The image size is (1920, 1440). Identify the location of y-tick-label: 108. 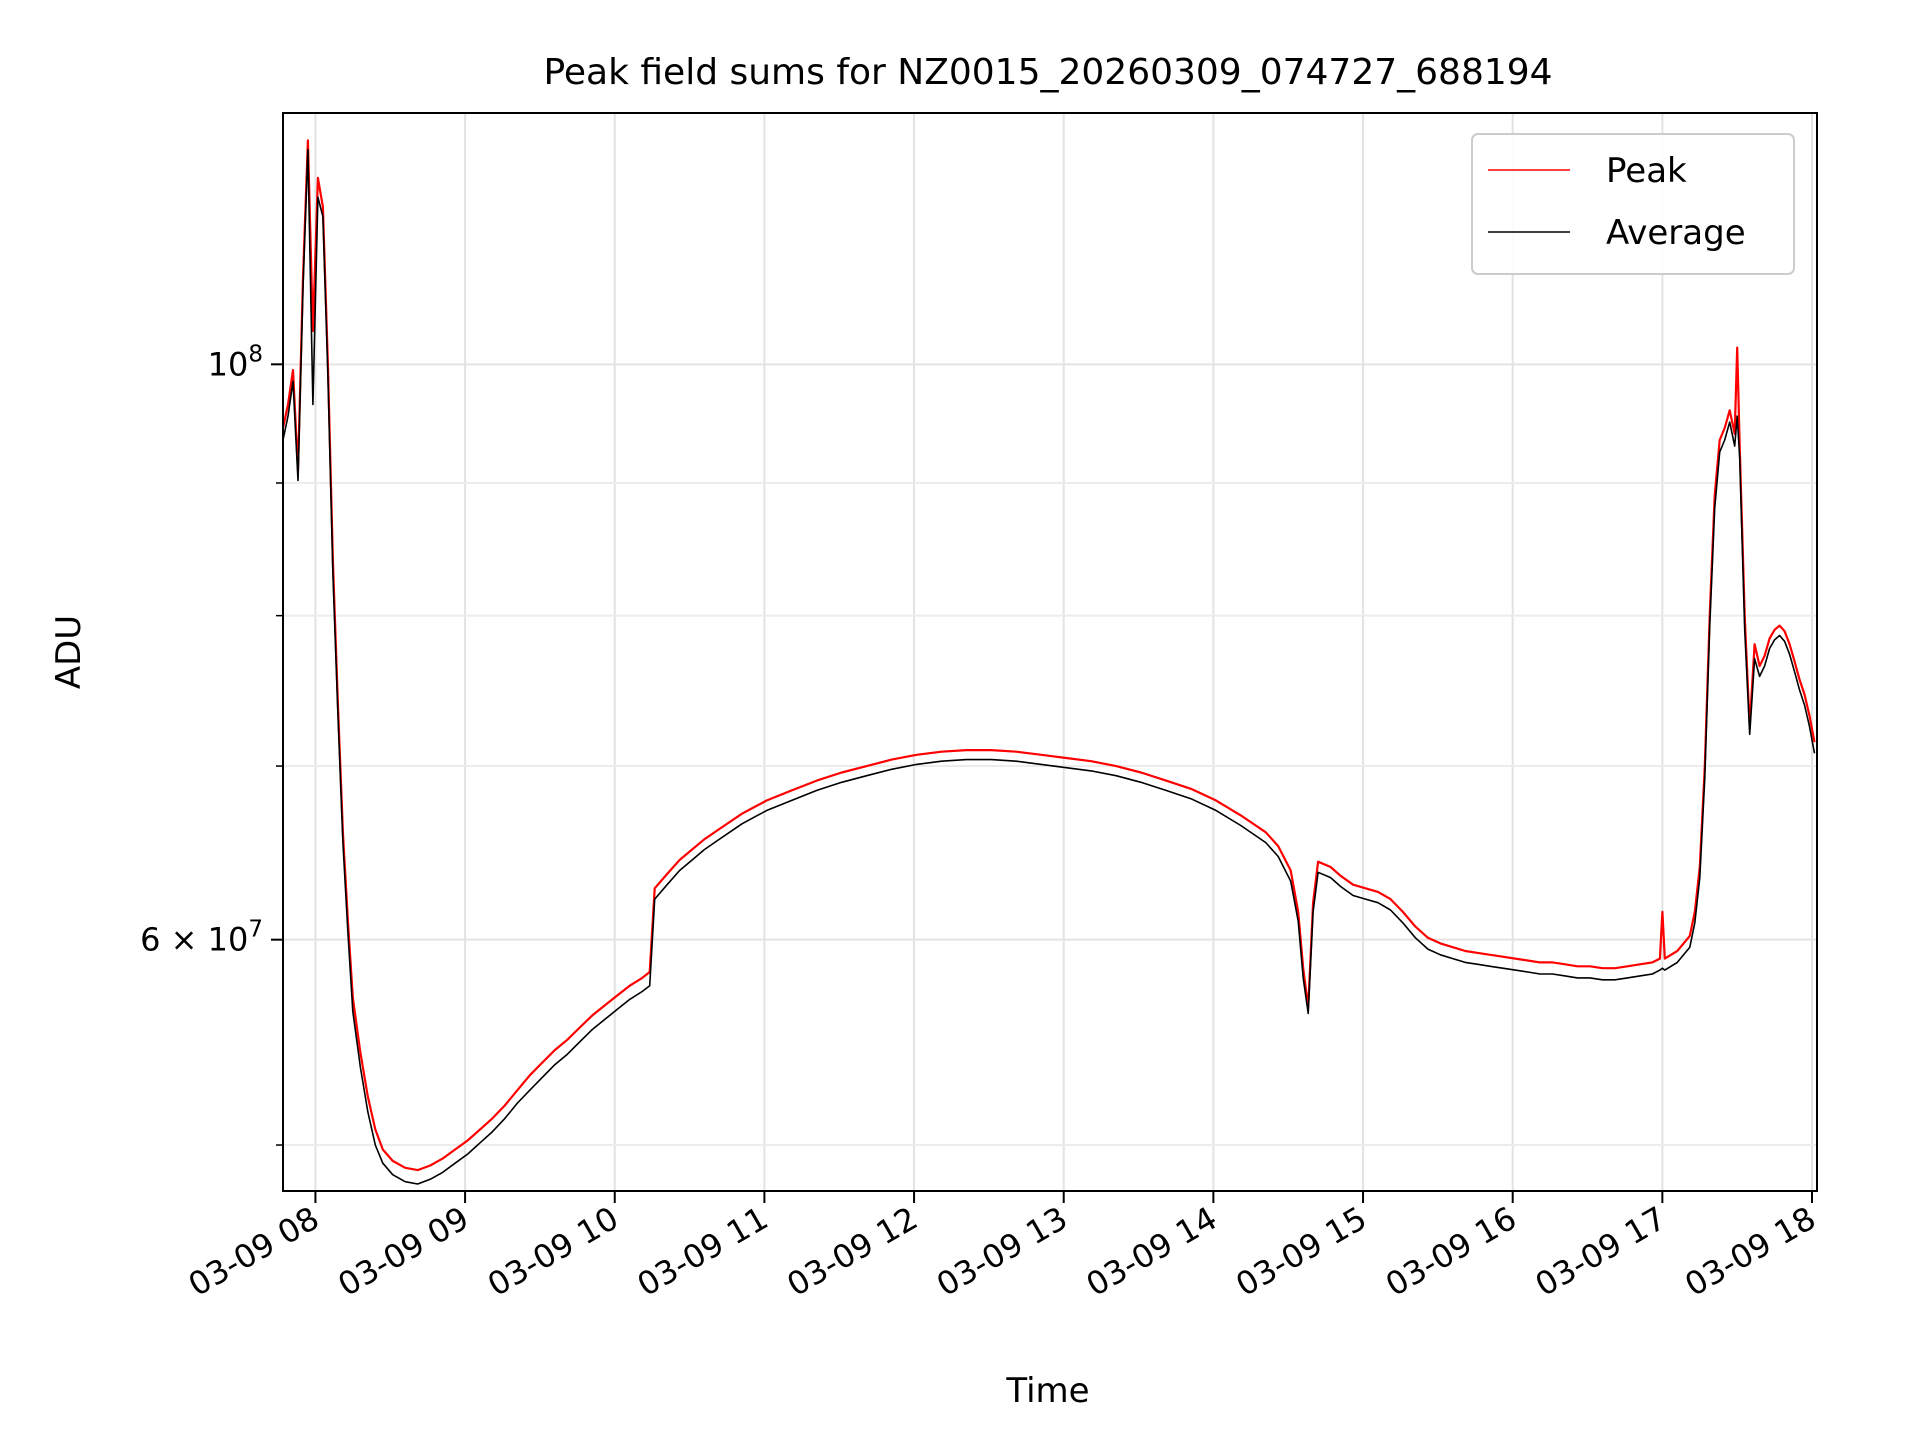
(235, 362).